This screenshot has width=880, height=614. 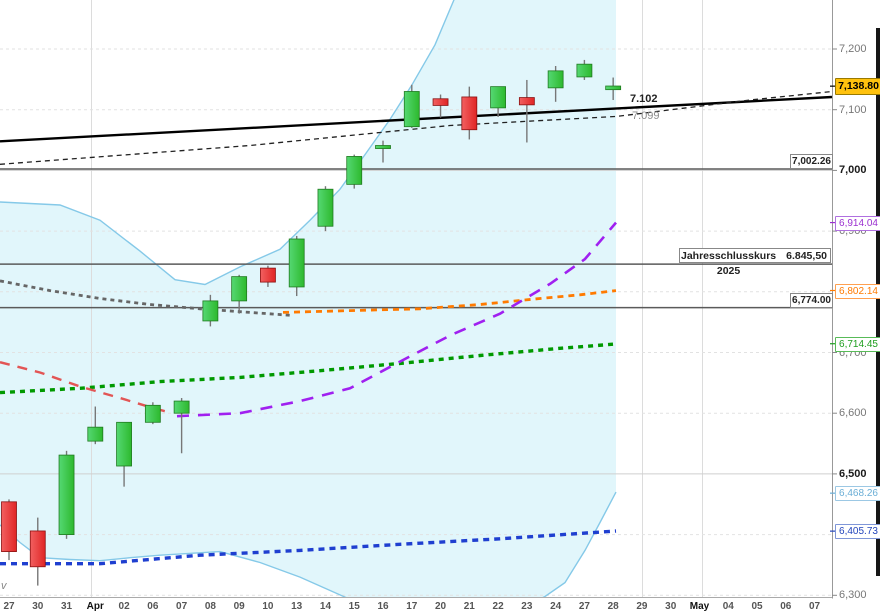 I want to click on x-axis-label: 02, so click(x=124, y=606).